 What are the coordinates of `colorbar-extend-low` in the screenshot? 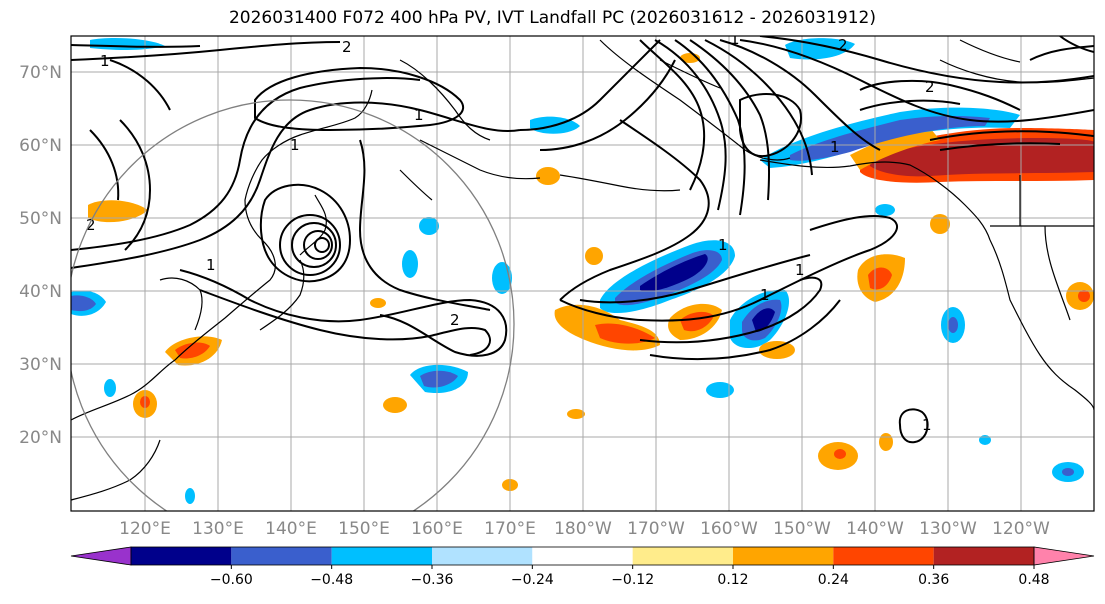 It's located at (101, 556).